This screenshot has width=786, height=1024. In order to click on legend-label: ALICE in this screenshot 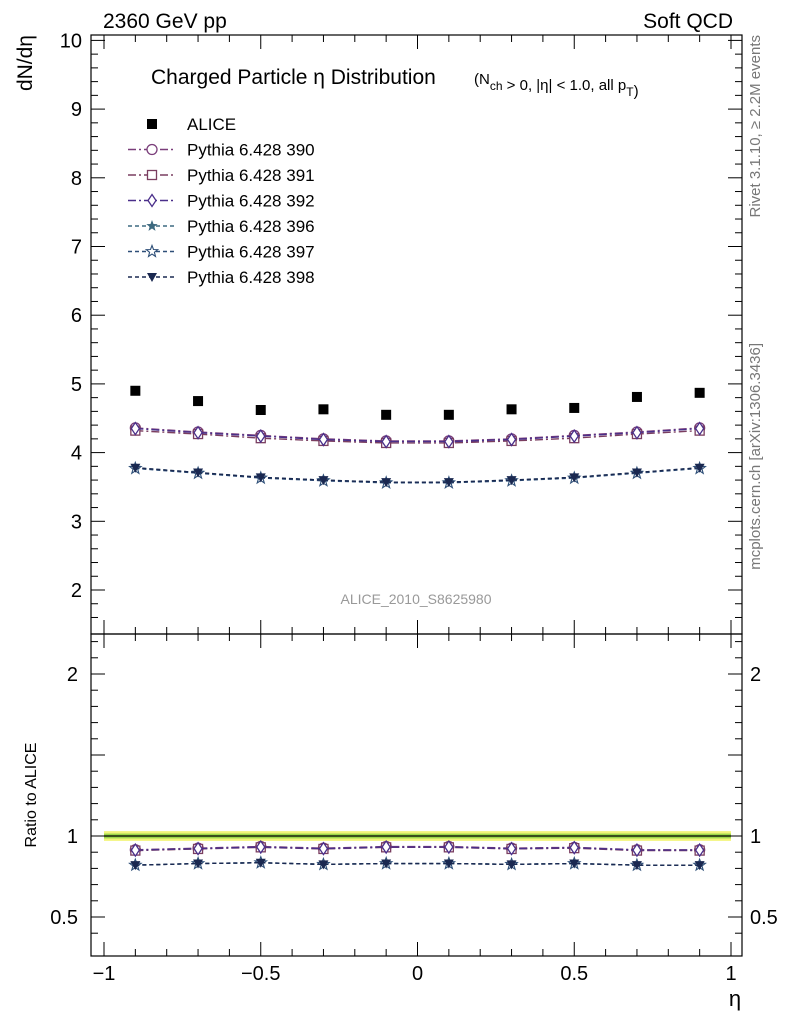, I will do `click(211, 124)`.